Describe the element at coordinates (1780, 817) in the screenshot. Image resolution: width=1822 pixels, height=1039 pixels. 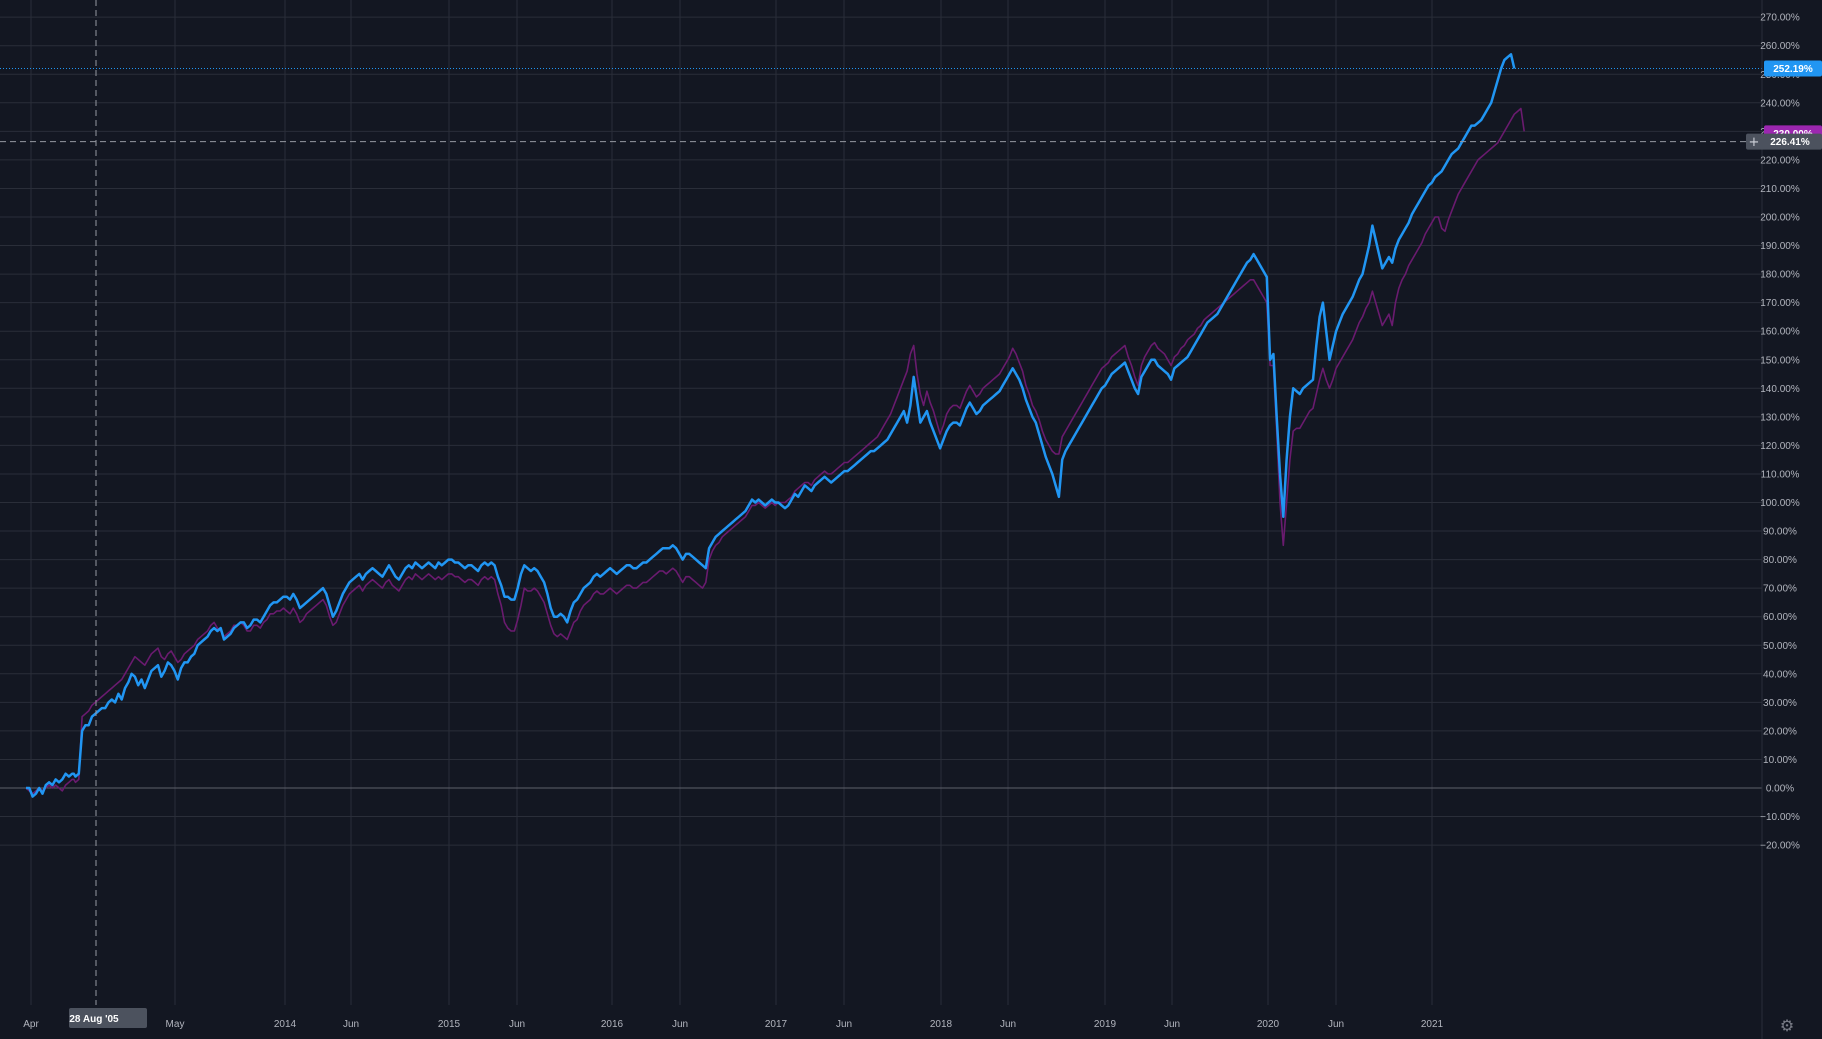
I see `y-tick-label: −10.00%` at that location.